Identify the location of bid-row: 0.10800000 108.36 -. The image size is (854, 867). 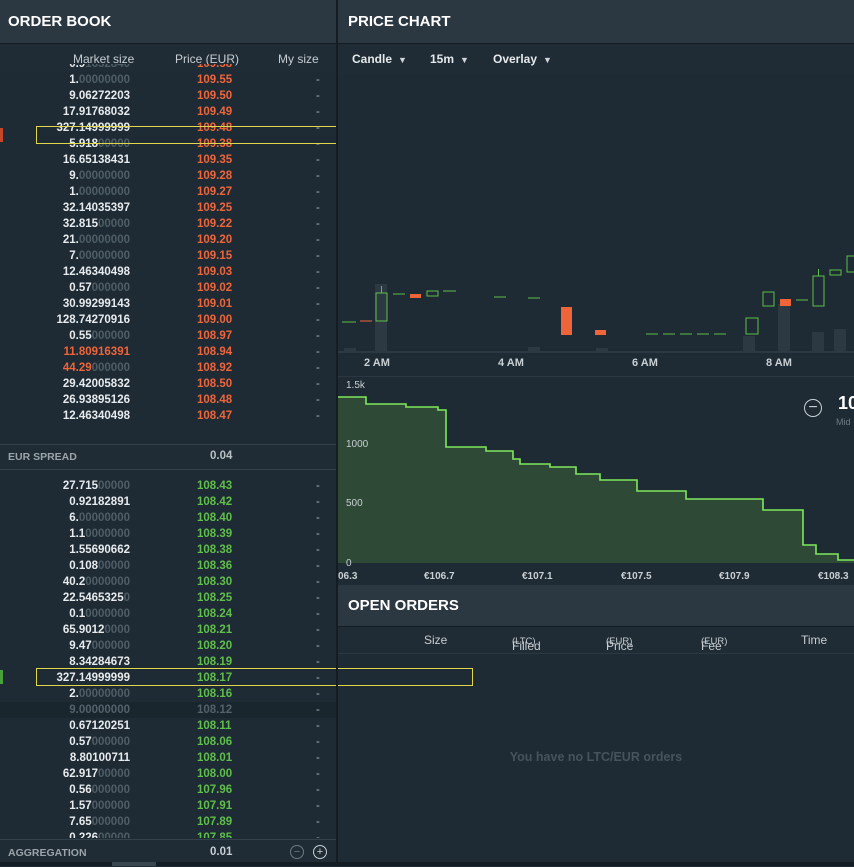
(168, 566).